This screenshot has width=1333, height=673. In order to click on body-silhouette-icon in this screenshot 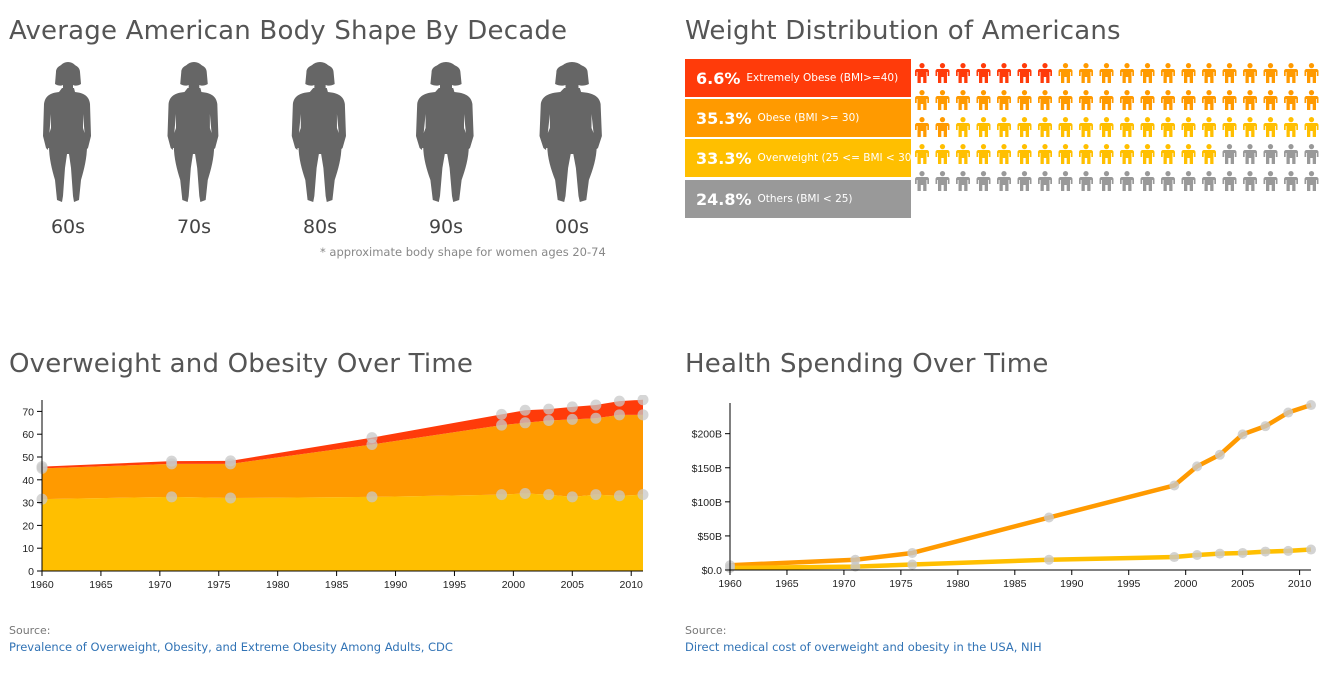, I will do `click(570, 132)`.